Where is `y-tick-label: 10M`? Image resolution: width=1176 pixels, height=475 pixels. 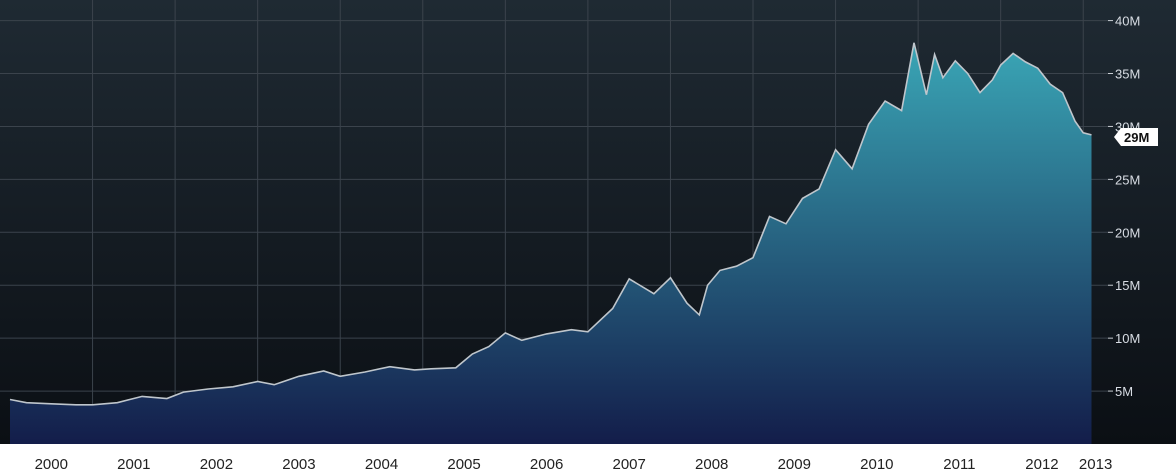
y-tick-label: 10M is located at coordinates (1127, 338).